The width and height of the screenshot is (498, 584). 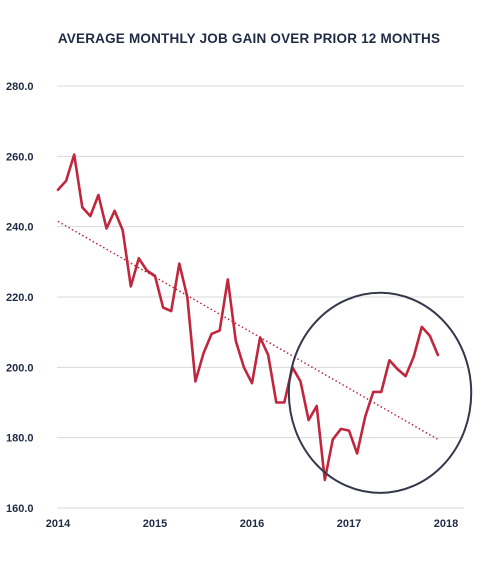 I want to click on y-tick-label: 220.0, so click(x=20, y=298).